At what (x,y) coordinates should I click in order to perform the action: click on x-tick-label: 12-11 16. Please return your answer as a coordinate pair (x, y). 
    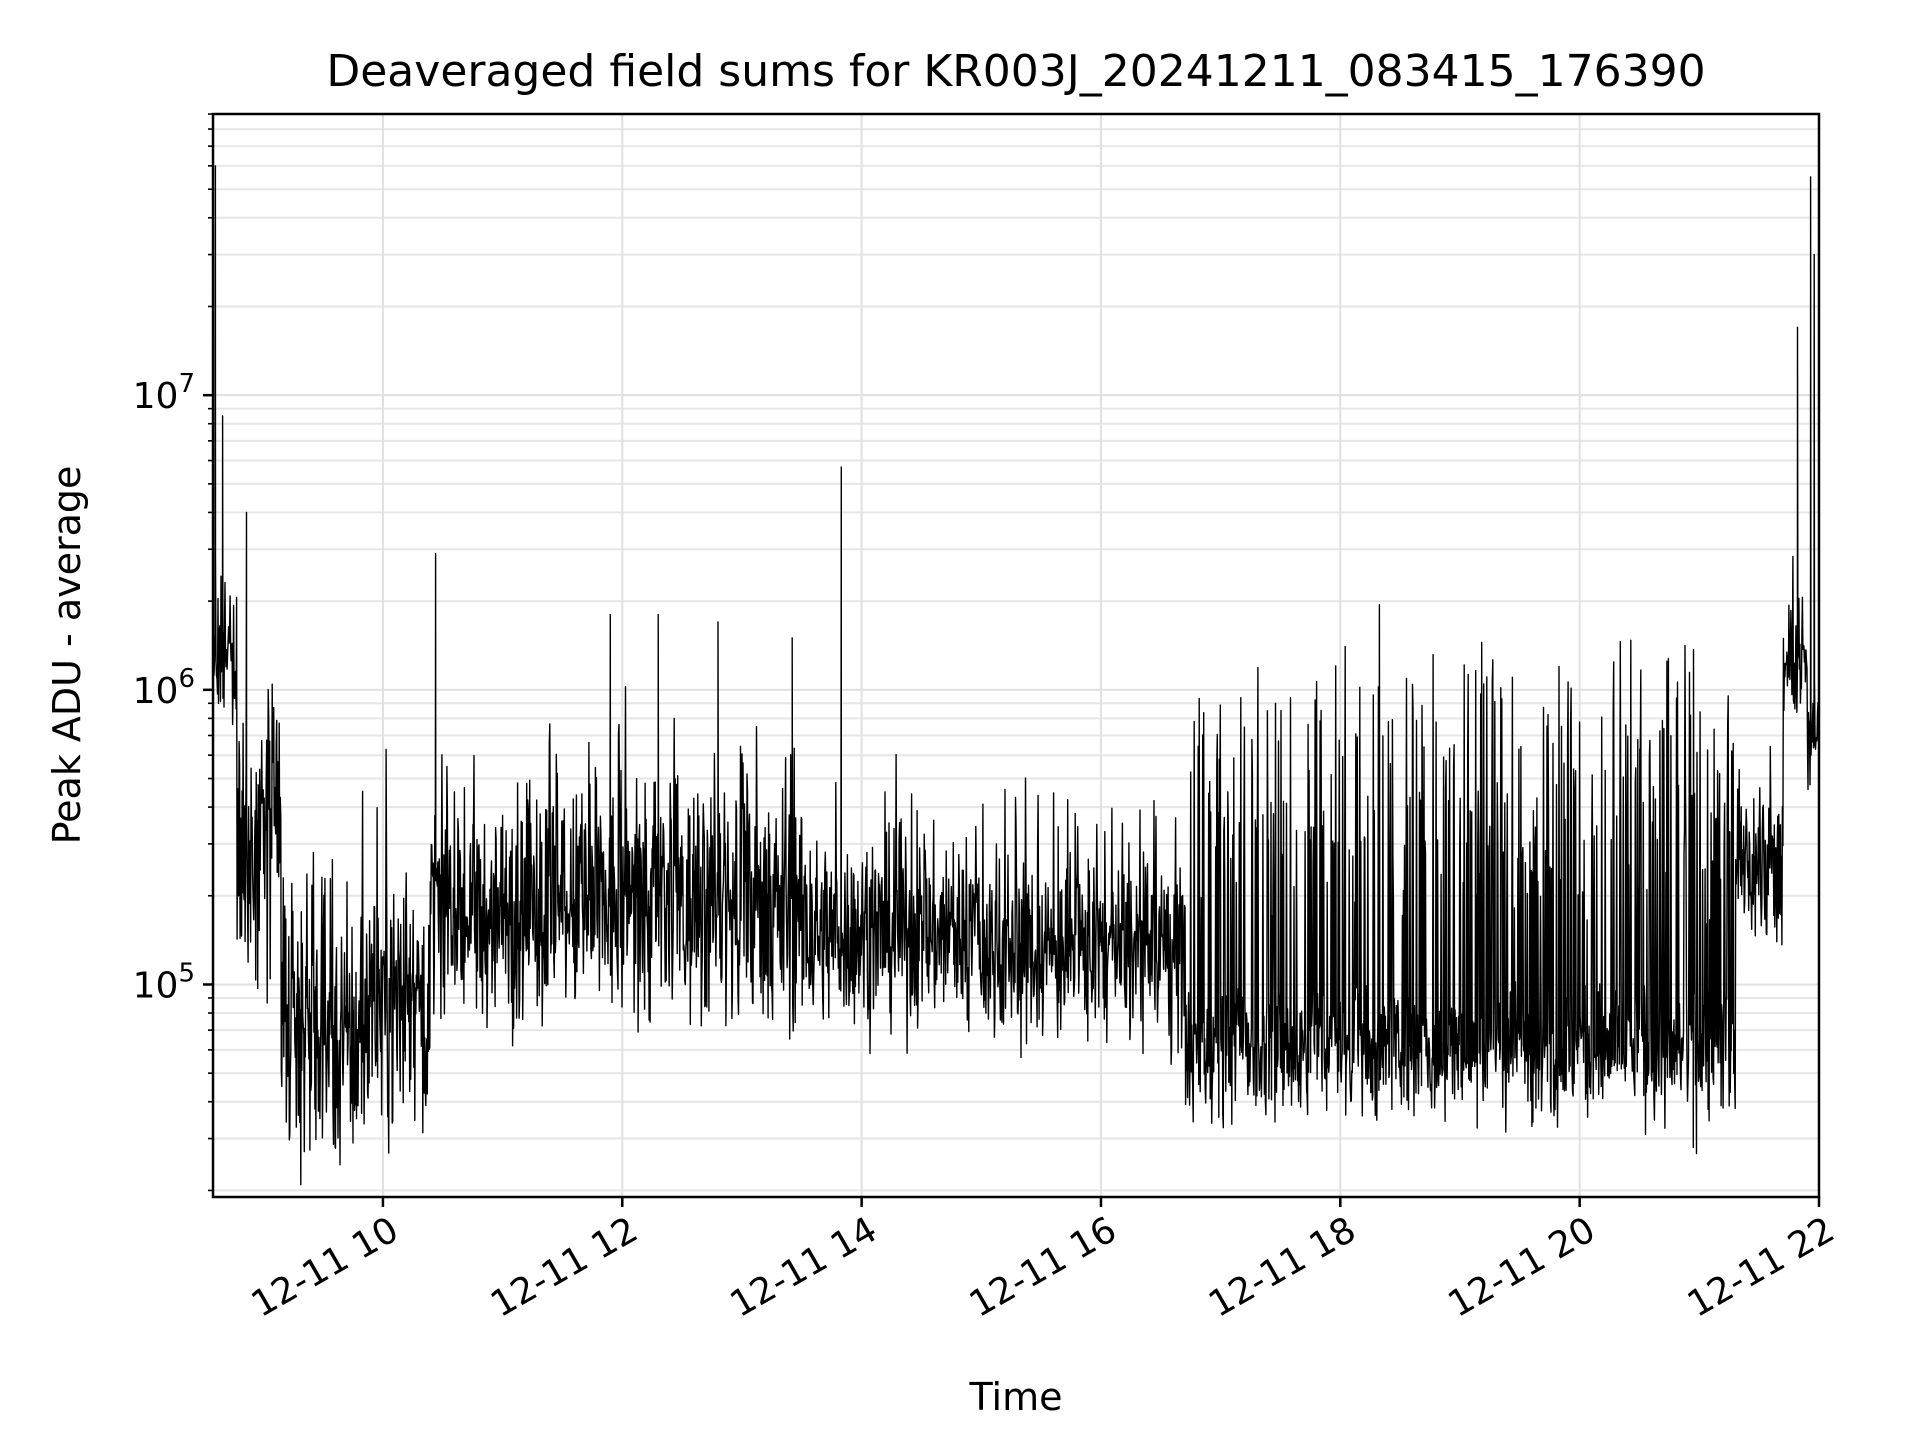
    Looking at the image, I should click on (1043, 1267).